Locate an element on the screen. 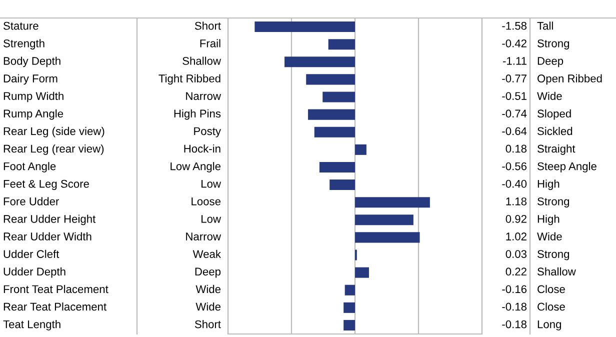 This screenshot has width=616, height=337. y-tick-label: Dairy Form is located at coordinates (31, 79).